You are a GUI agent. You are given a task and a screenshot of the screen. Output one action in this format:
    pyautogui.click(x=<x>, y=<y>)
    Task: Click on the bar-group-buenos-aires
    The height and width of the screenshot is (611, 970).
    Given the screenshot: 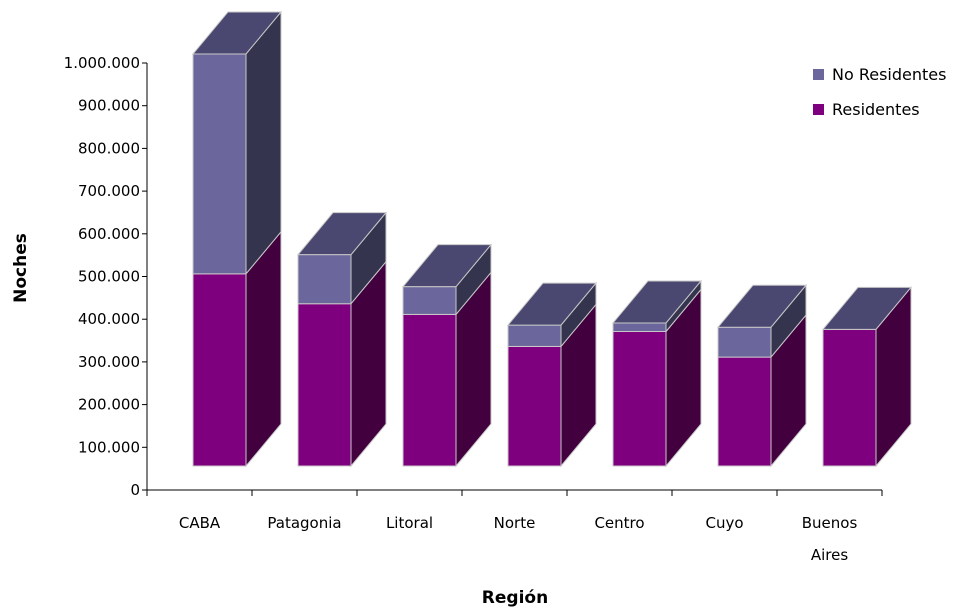 What is the action you would take?
    pyautogui.click(x=867, y=376)
    